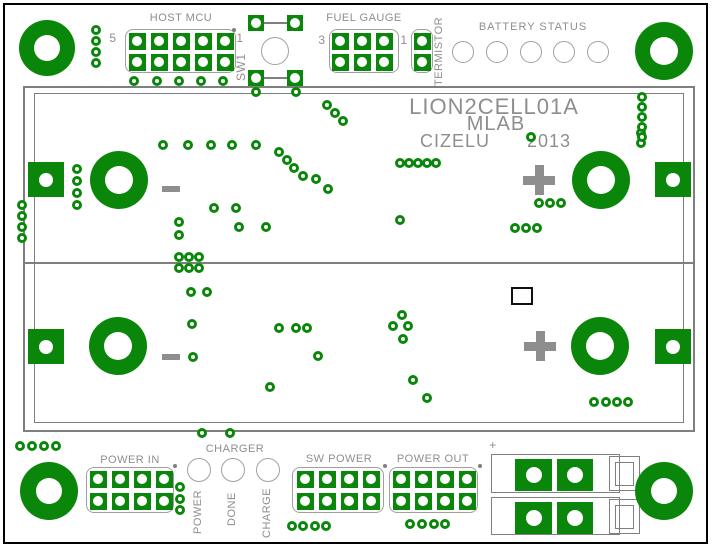 The height and width of the screenshot is (548, 712). I want to click on charger-led-done-label: DONE, so click(232, 509).